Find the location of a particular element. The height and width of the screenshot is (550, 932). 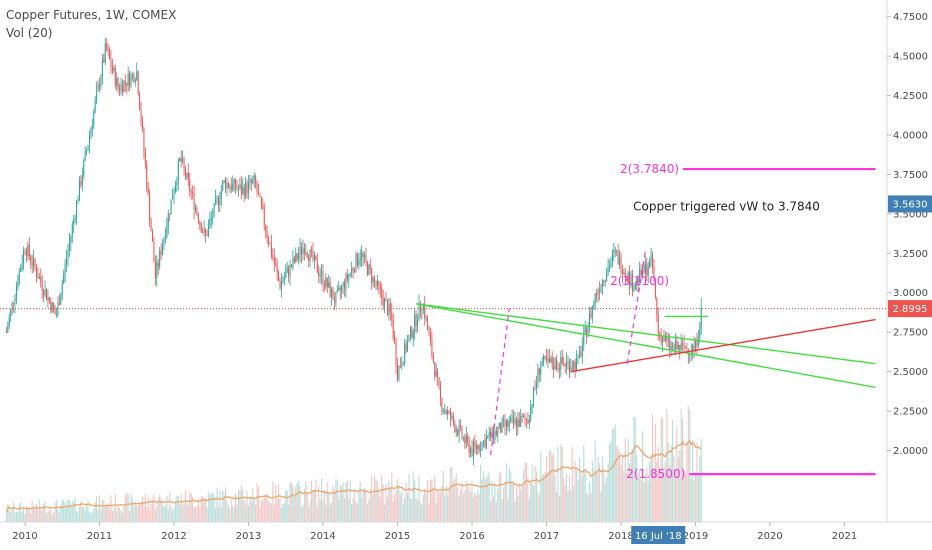

price-tick-label: 4.7500 is located at coordinates (910, 17).